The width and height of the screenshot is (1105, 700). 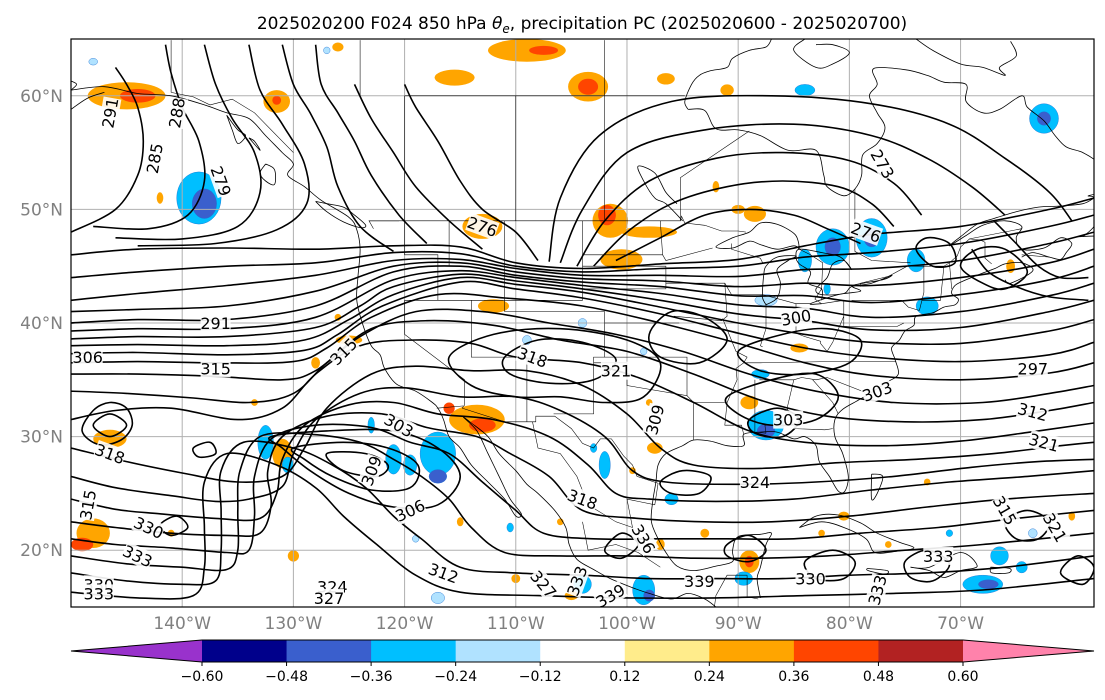 I want to click on contour-label-text: 321, so click(x=616, y=371).